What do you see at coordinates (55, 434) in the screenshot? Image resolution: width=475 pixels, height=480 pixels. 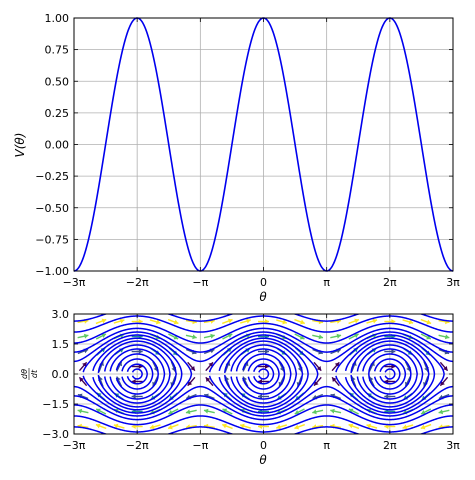 I see `phase-y-tick-label: −3.0` at bounding box center [55, 434].